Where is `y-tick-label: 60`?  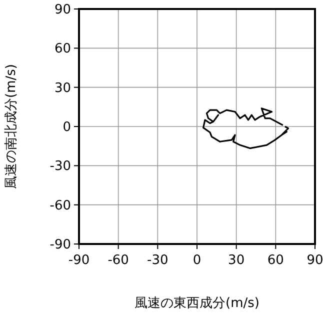
y-tick-label: 60 is located at coordinates (62, 49).